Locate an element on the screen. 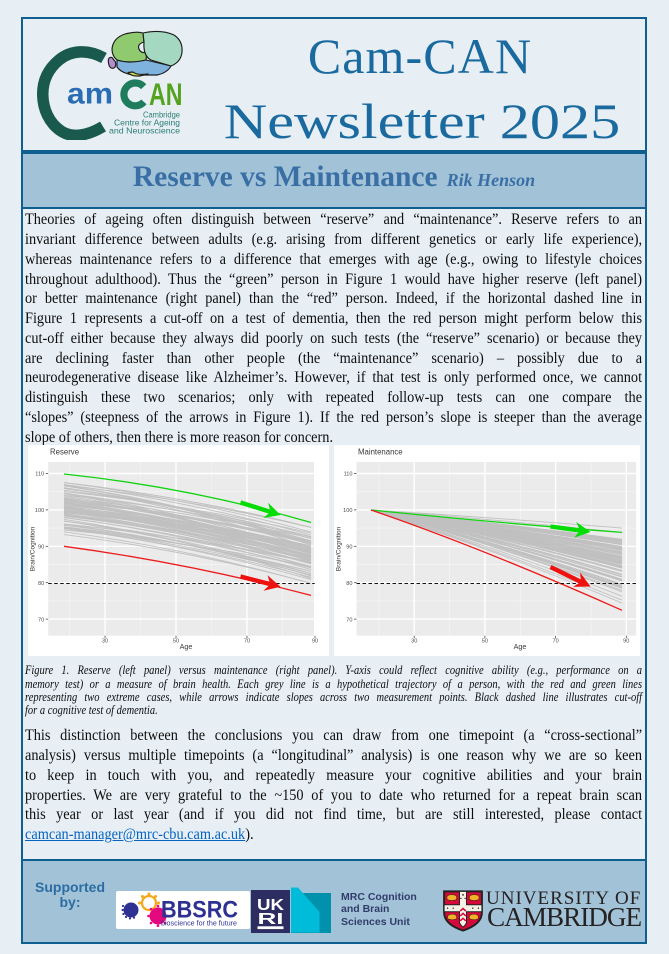  svg-text: and Neuroscience is located at coordinates (144, 131).